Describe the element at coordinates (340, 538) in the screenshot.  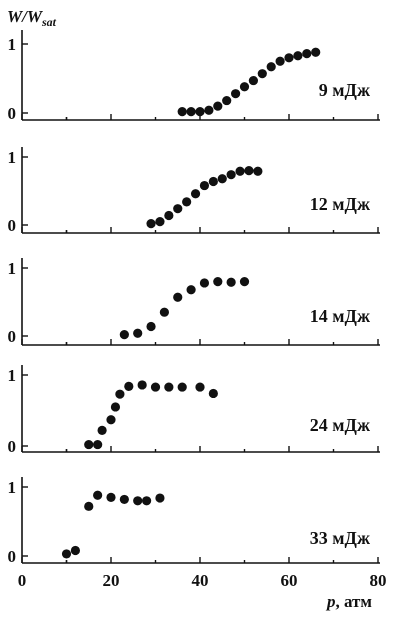
I see `panel-energy-label: 33 мДж` at that location.